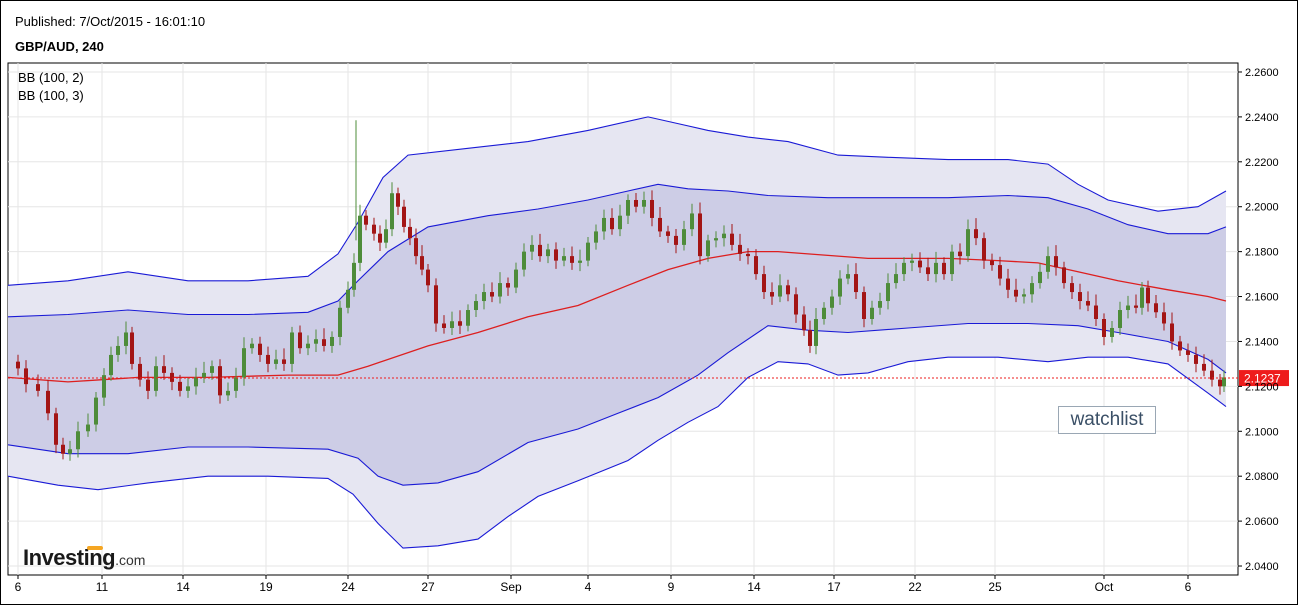 The image size is (1298, 605). I want to click on x-tick-label: 27, so click(428, 587).